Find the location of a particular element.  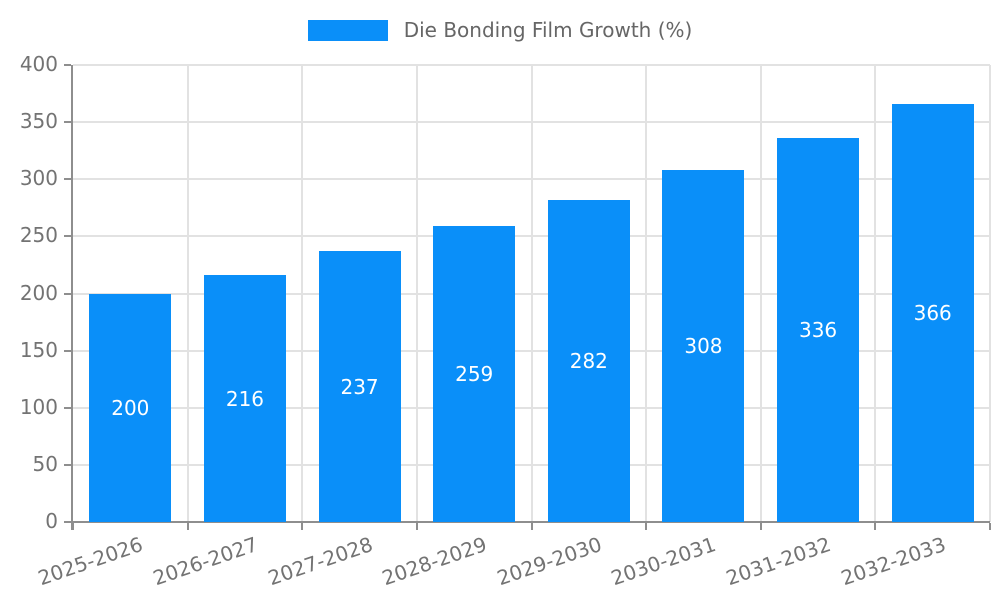

bar: 200 is located at coordinates (130, 407).